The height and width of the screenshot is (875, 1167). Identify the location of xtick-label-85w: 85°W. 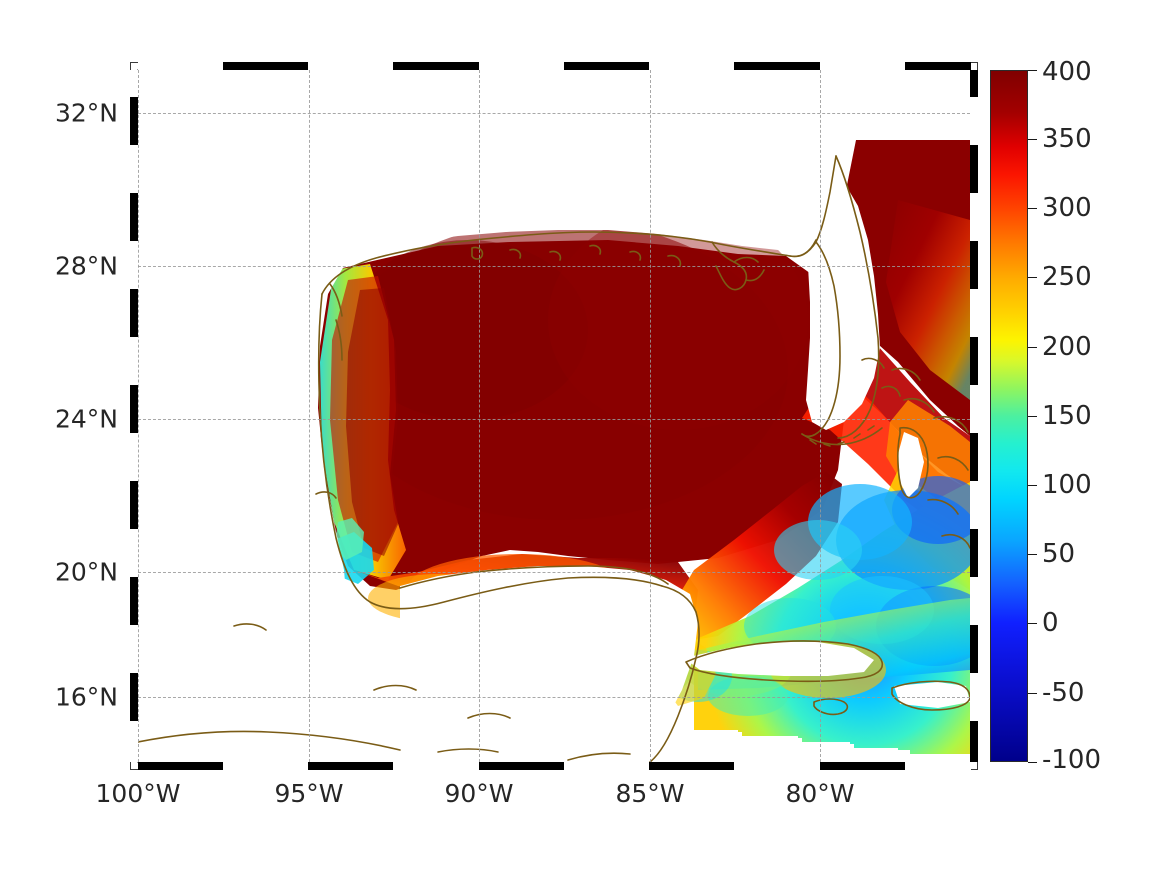
(650, 793).